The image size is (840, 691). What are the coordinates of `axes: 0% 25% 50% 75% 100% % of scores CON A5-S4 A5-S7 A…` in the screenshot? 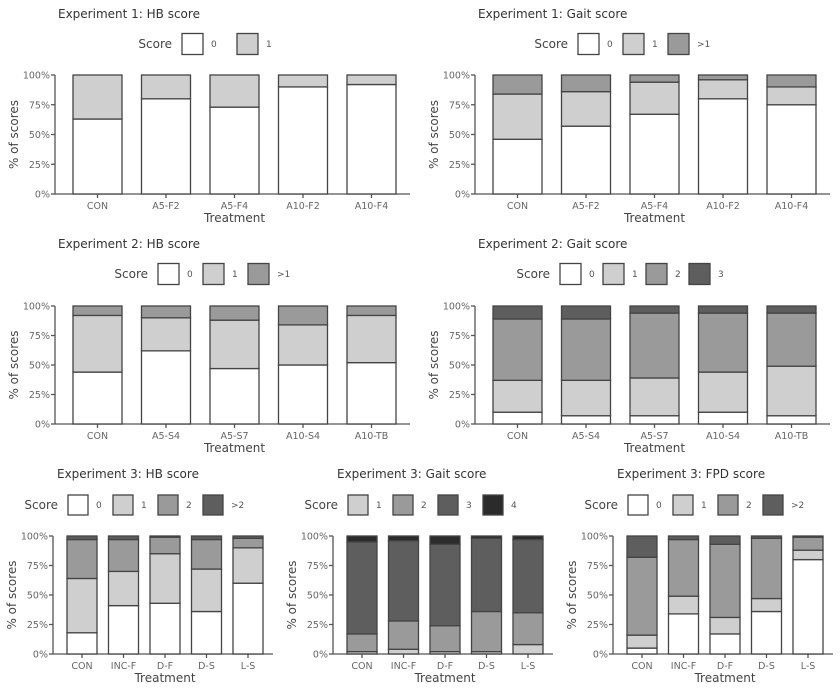 It's located at (628, 378).